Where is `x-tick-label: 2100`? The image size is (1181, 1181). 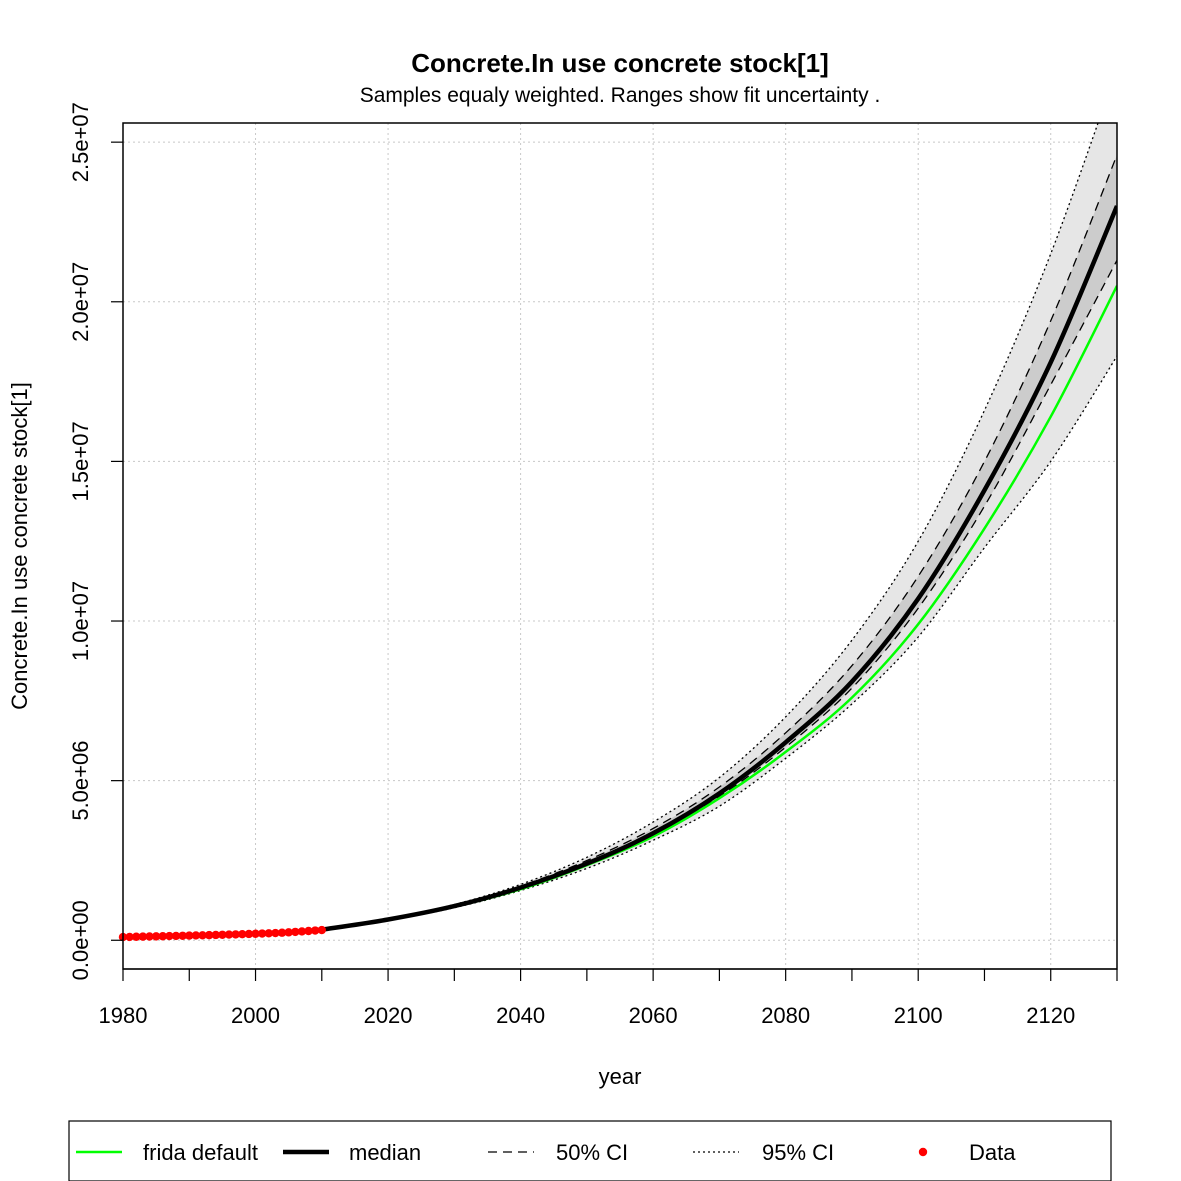 x-tick-label: 2100 is located at coordinates (918, 1015).